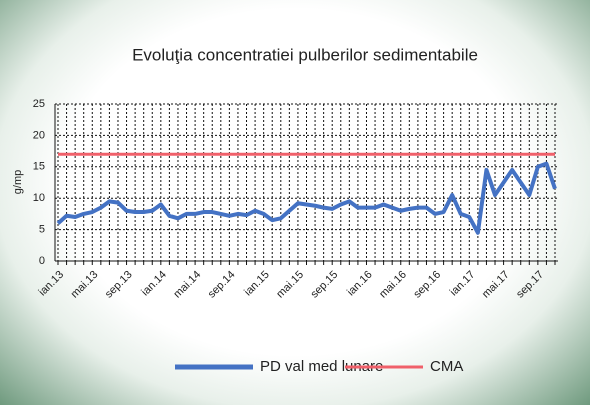 The width and height of the screenshot is (590, 405). What do you see at coordinates (530, 285) in the screenshot?
I see `x-tick-label: sep.17` at bounding box center [530, 285].